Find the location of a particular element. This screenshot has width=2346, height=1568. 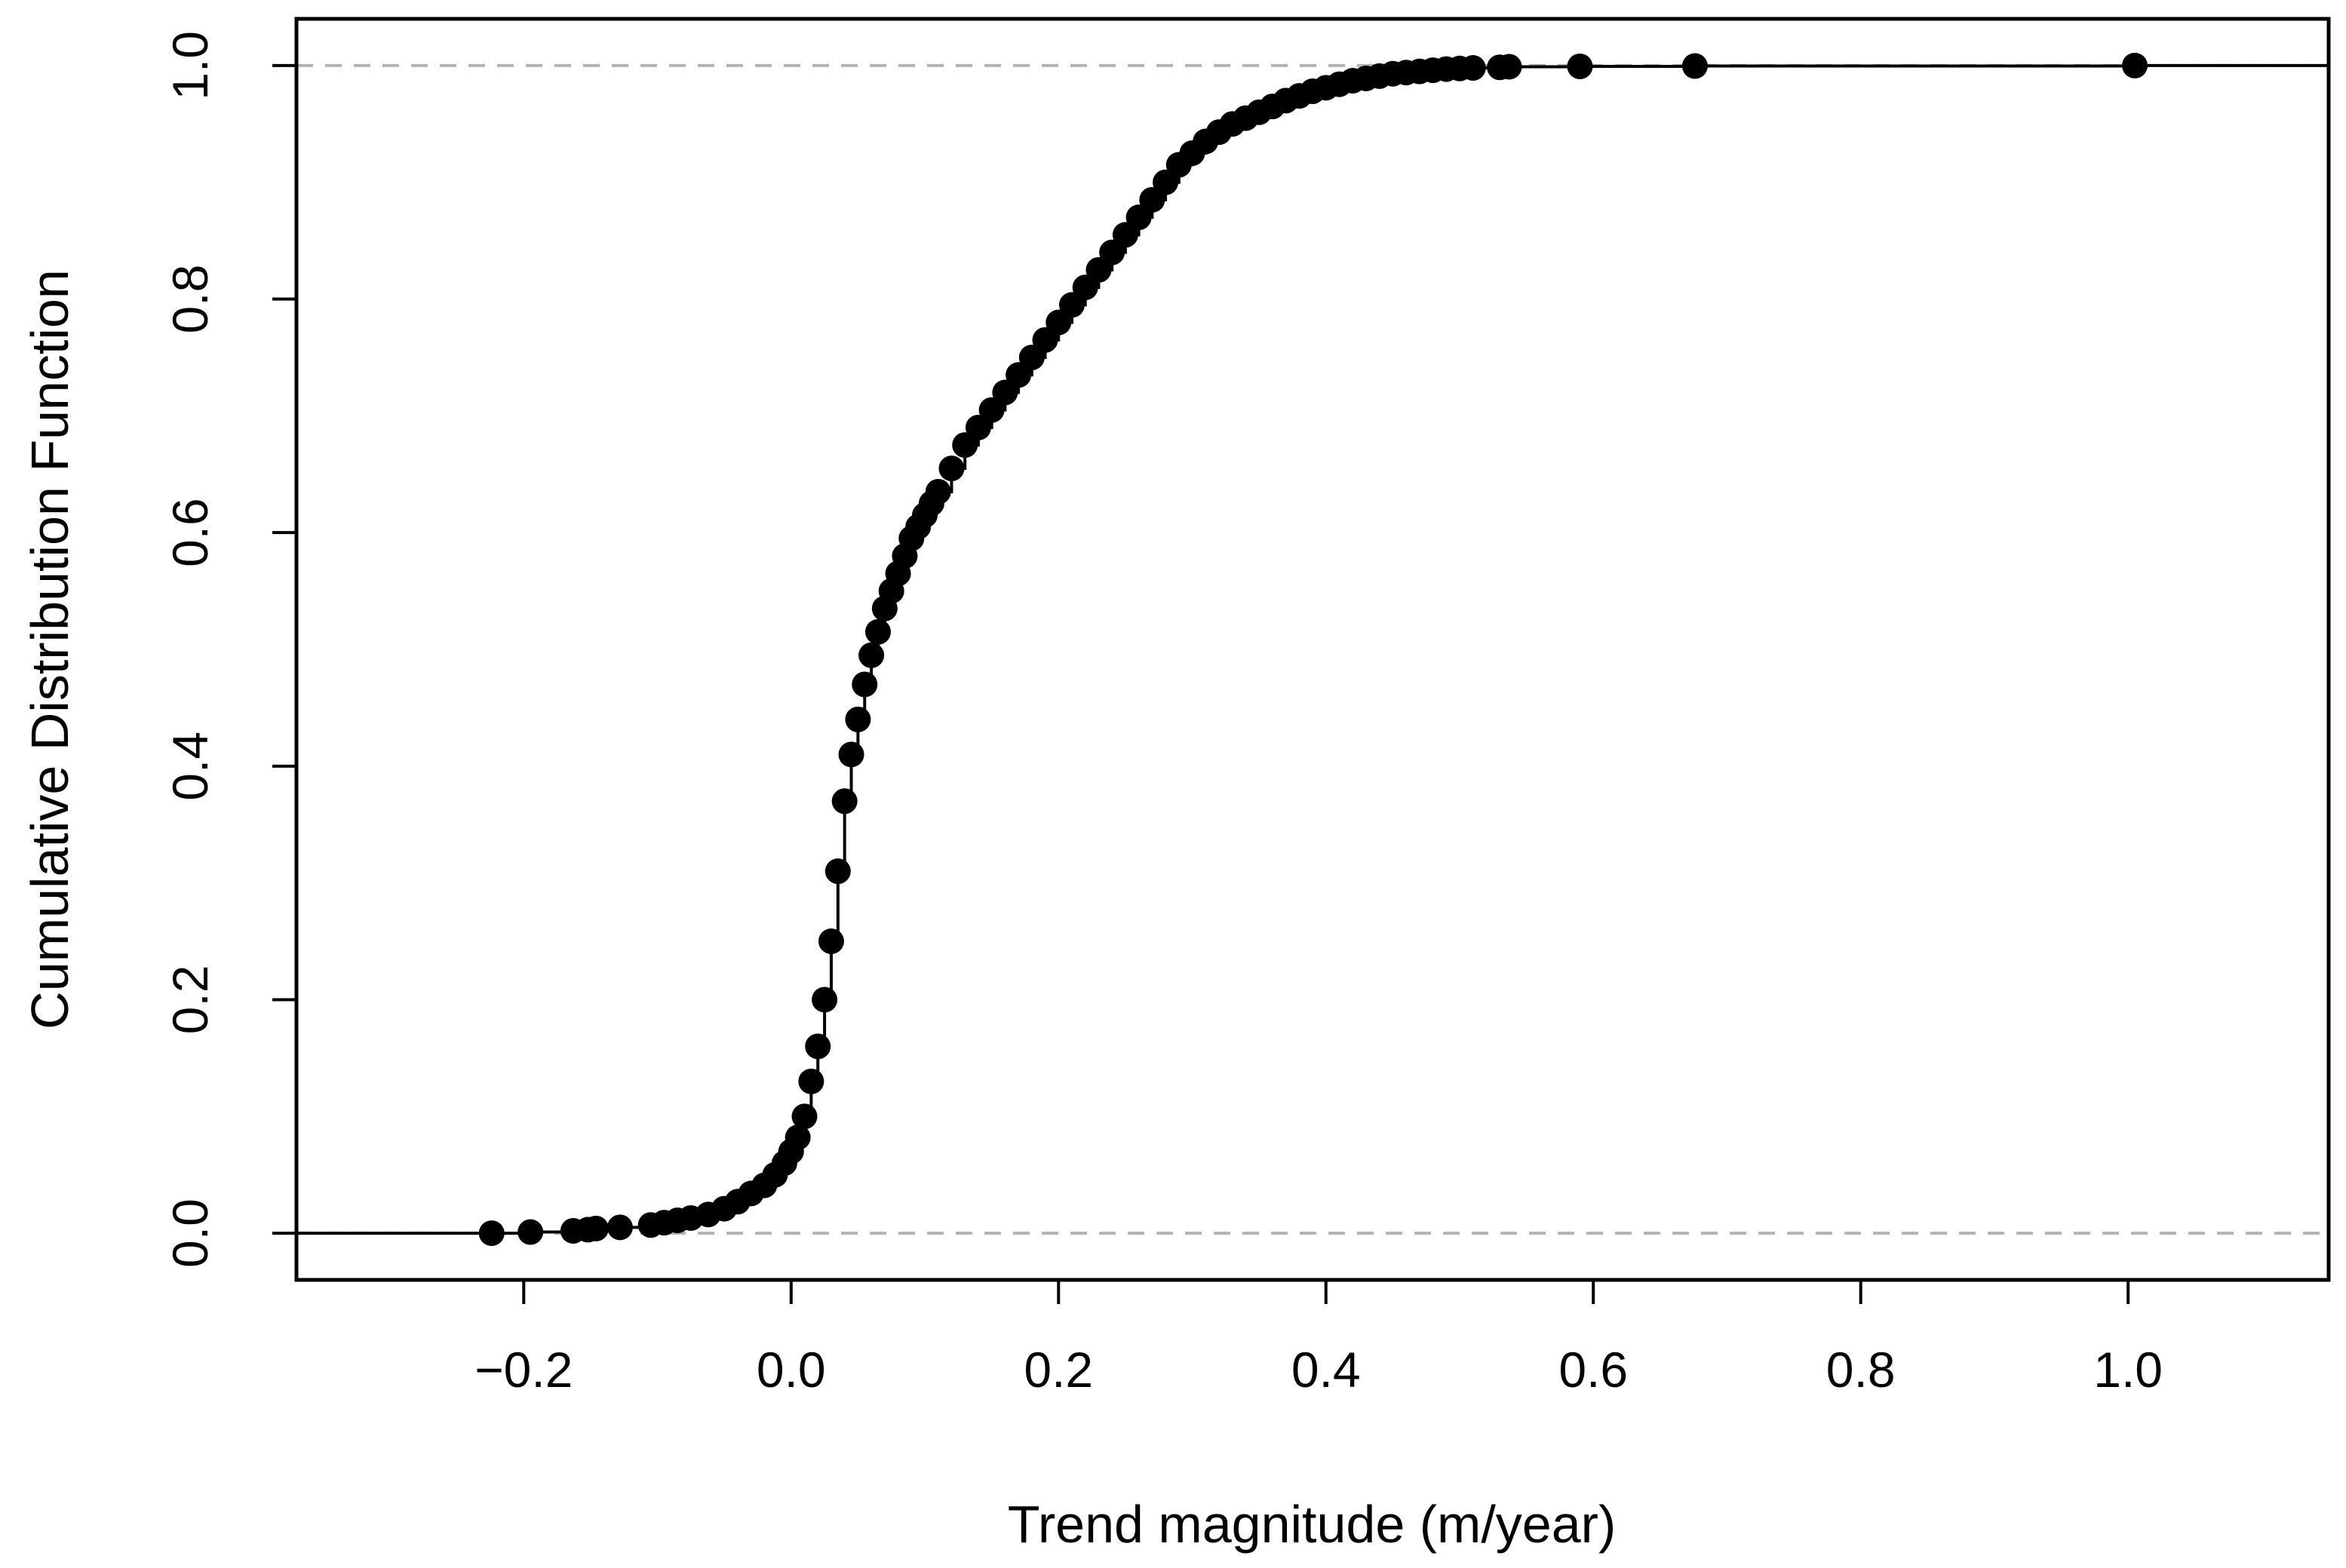

y-tick-label: 0.4 is located at coordinates (190, 766).